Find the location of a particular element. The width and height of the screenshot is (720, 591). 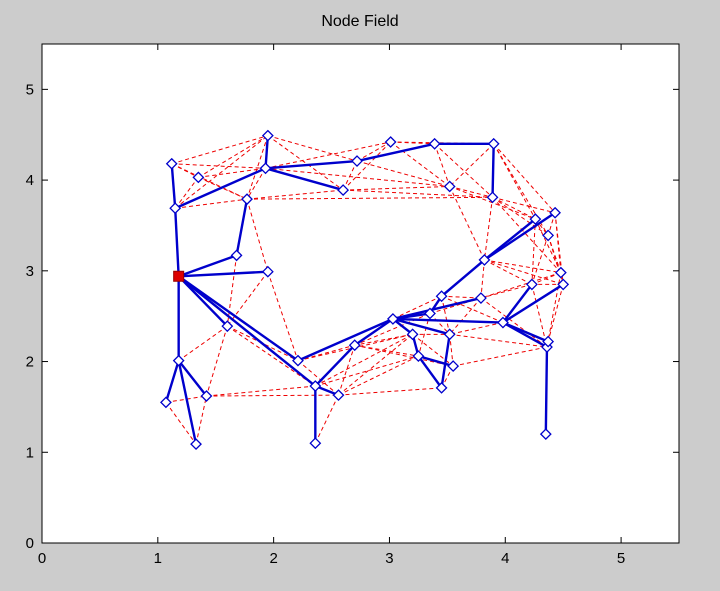

y-tick-label: 5 is located at coordinates (30, 89).